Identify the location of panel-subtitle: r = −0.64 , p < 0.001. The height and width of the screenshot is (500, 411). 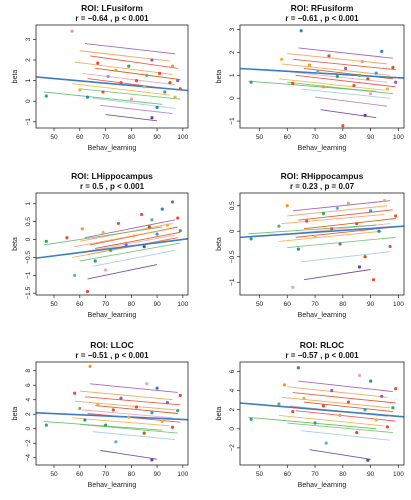
(112, 18).